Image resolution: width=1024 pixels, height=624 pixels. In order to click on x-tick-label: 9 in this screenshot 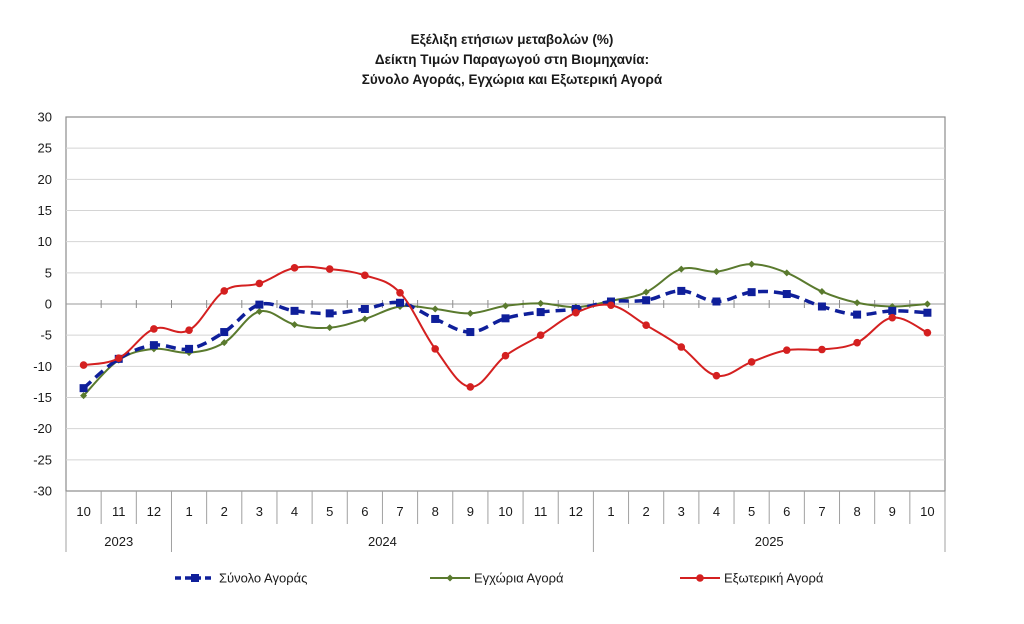, I will do `click(892, 511)`.